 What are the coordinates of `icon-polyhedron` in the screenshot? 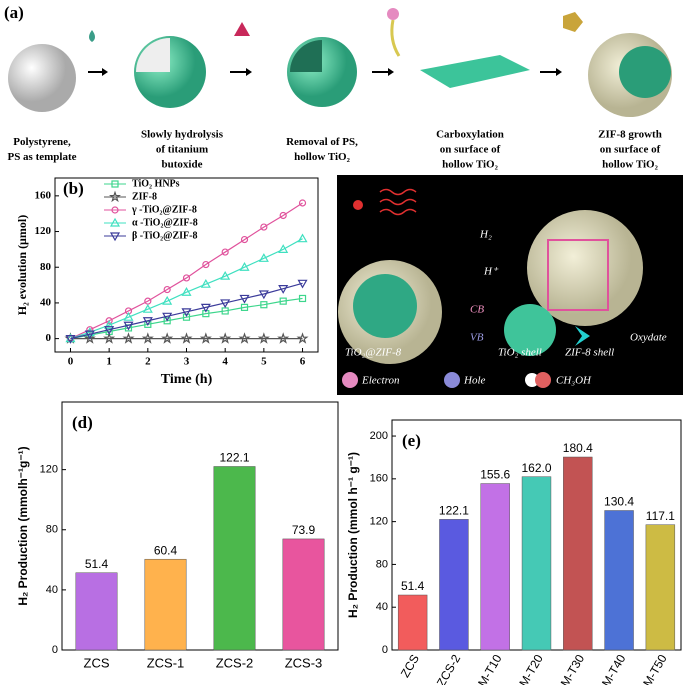 It's located at (573, 22).